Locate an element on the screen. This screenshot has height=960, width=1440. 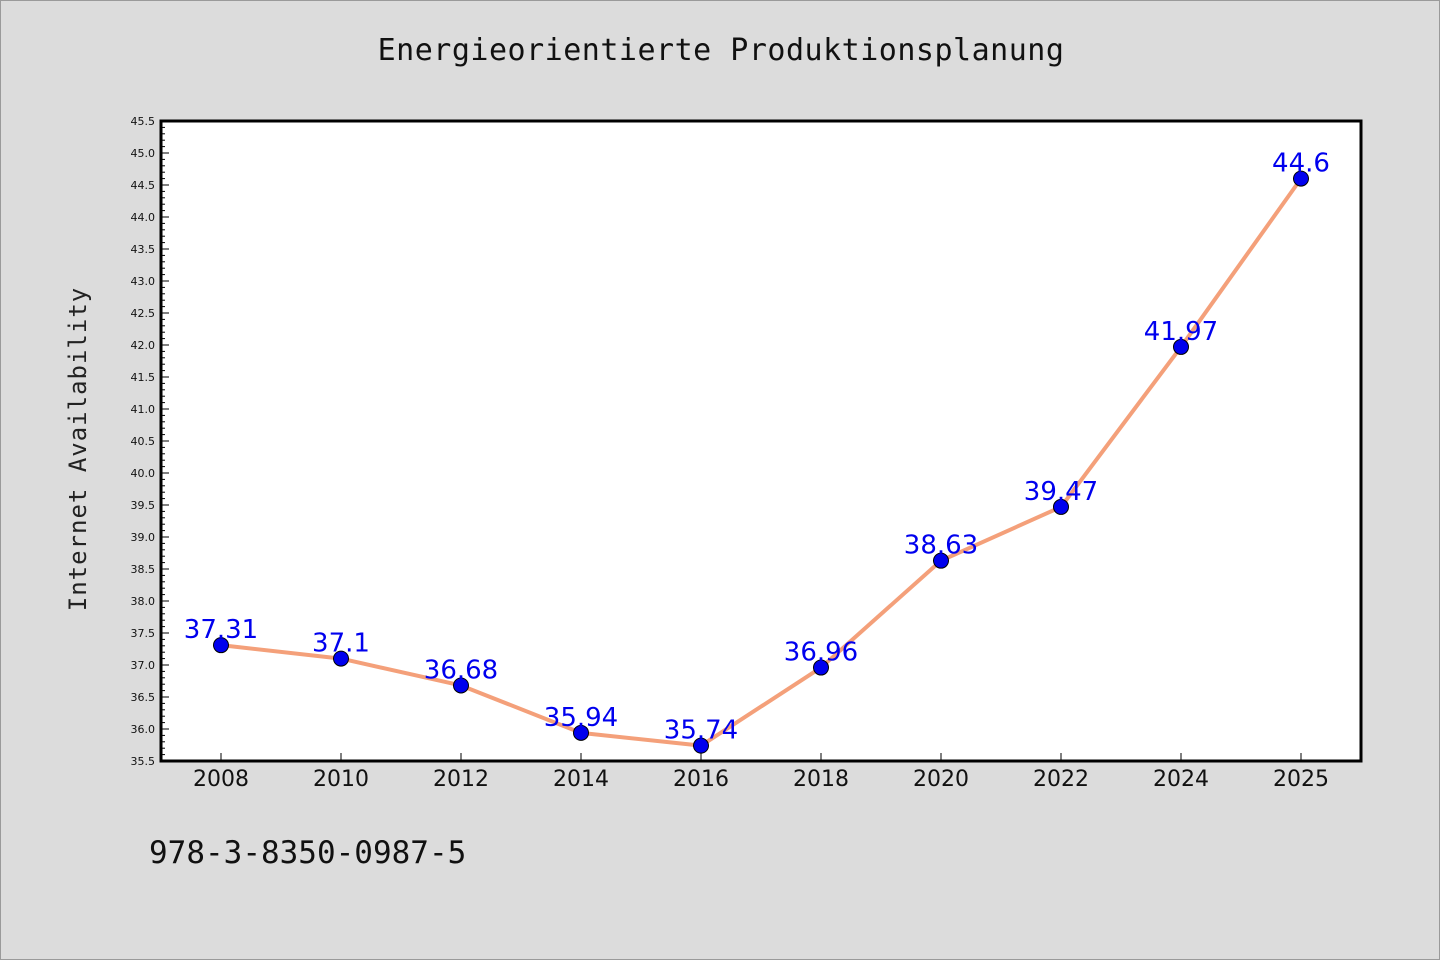
y-tick-label: 39.5 is located at coordinates (143, 505).